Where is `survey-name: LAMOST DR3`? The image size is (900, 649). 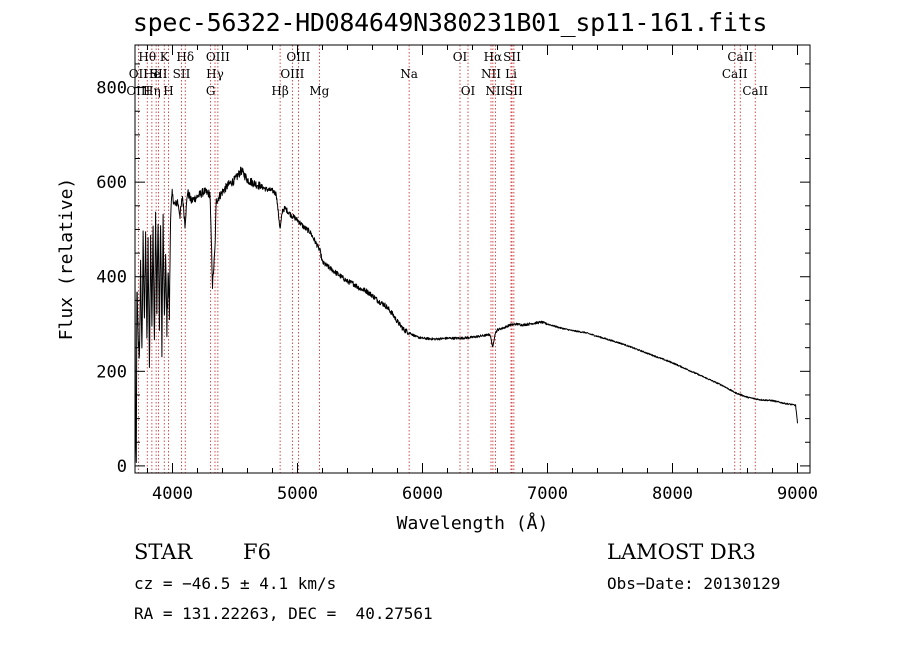
survey-name: LAMOST DR3 is located at coordinates (681, 552).